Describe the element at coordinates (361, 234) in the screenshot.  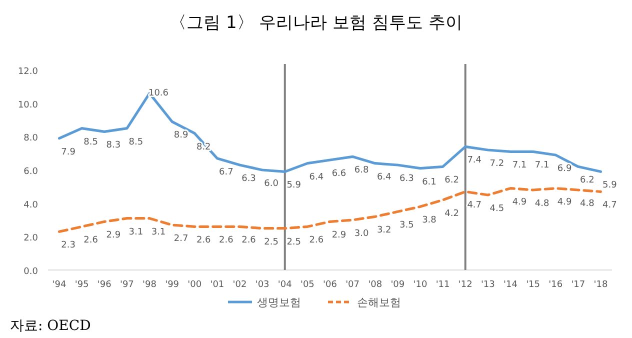
I see `data-label: 3.0` at that location.